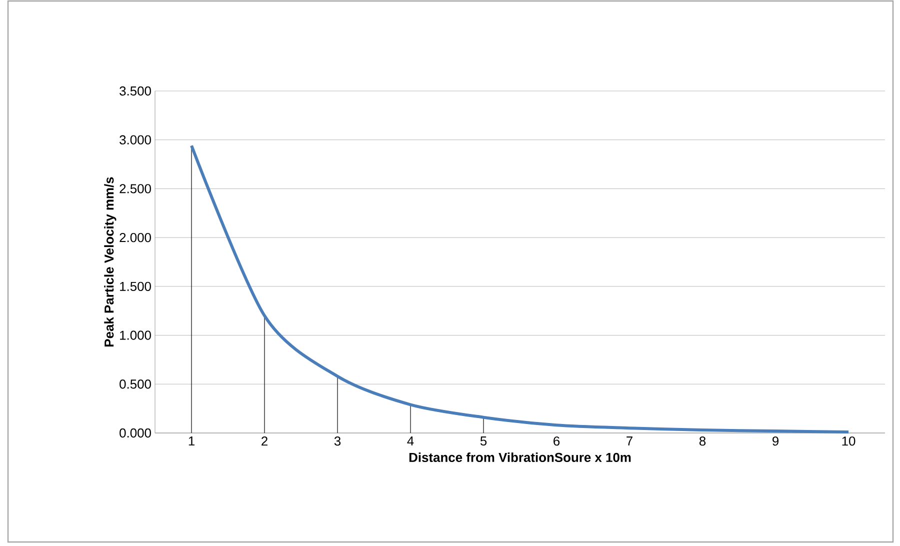  Describe the element at coordinates (410, 441) in the screenshot. I see `x-tick-label: 4` at that location.